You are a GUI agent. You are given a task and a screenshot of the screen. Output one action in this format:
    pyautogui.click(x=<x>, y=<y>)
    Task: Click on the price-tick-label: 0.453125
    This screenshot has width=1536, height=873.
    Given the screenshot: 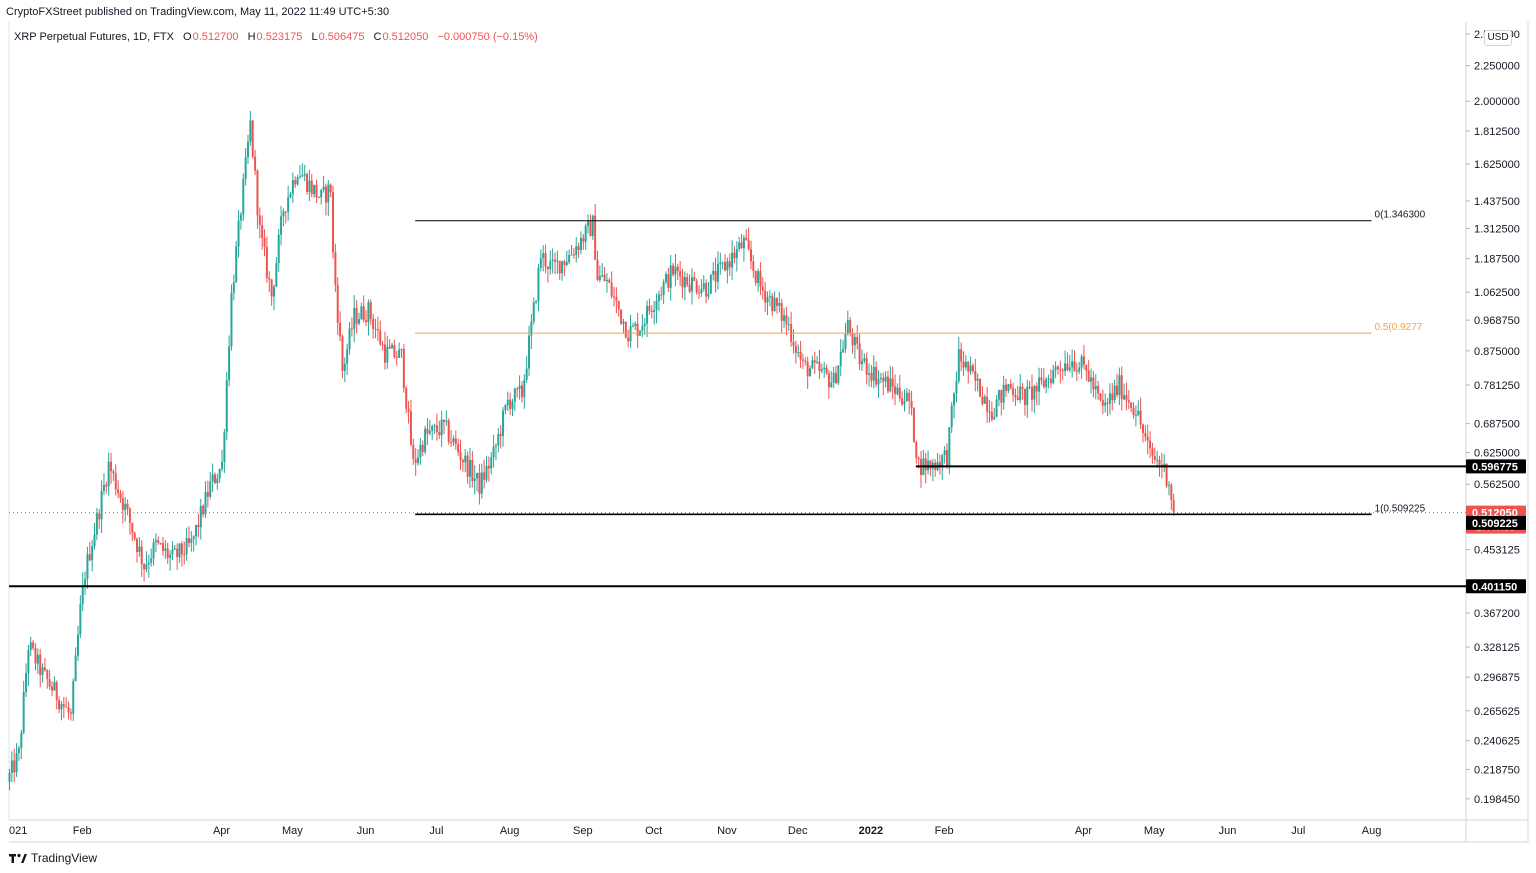 What is the action you would take?
    pyautogui.click(x=1497, y=551)
    